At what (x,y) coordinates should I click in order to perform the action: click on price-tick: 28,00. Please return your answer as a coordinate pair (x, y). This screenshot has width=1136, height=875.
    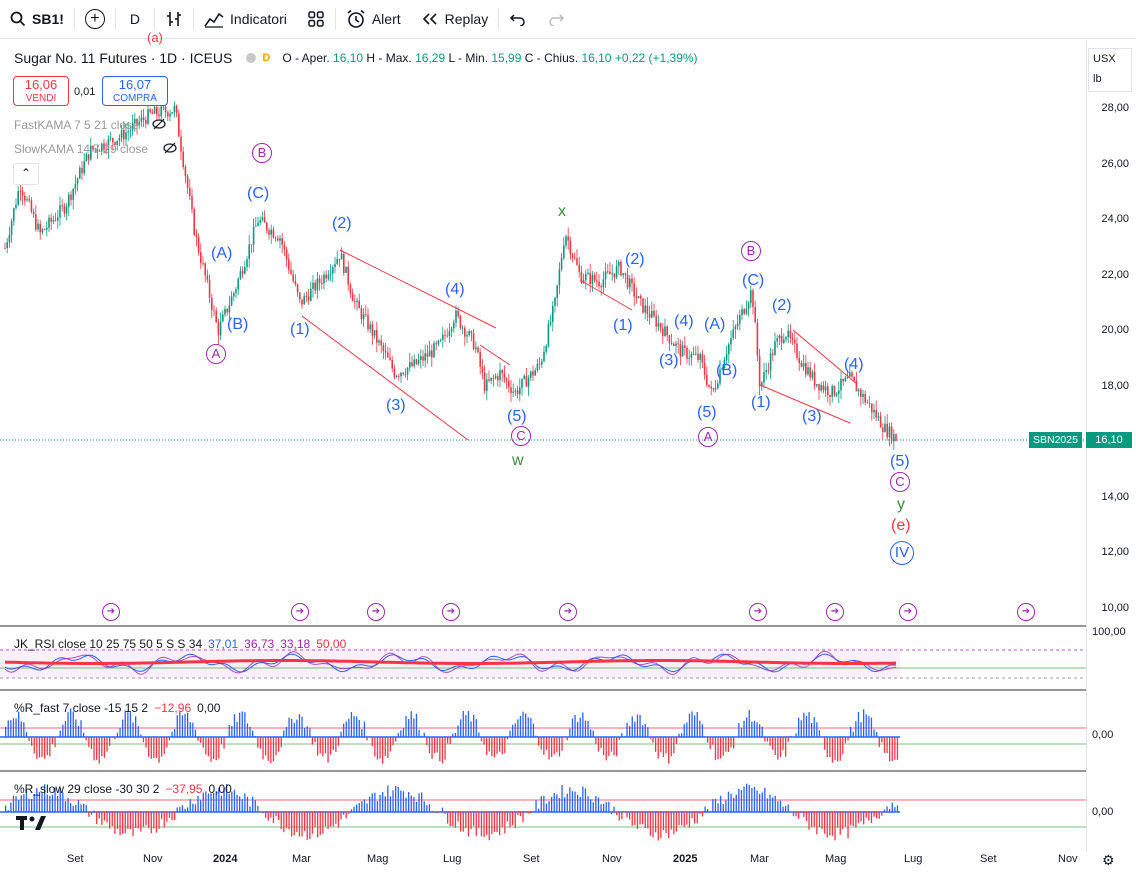
    Looking at the image, I should click on (1115, 108).